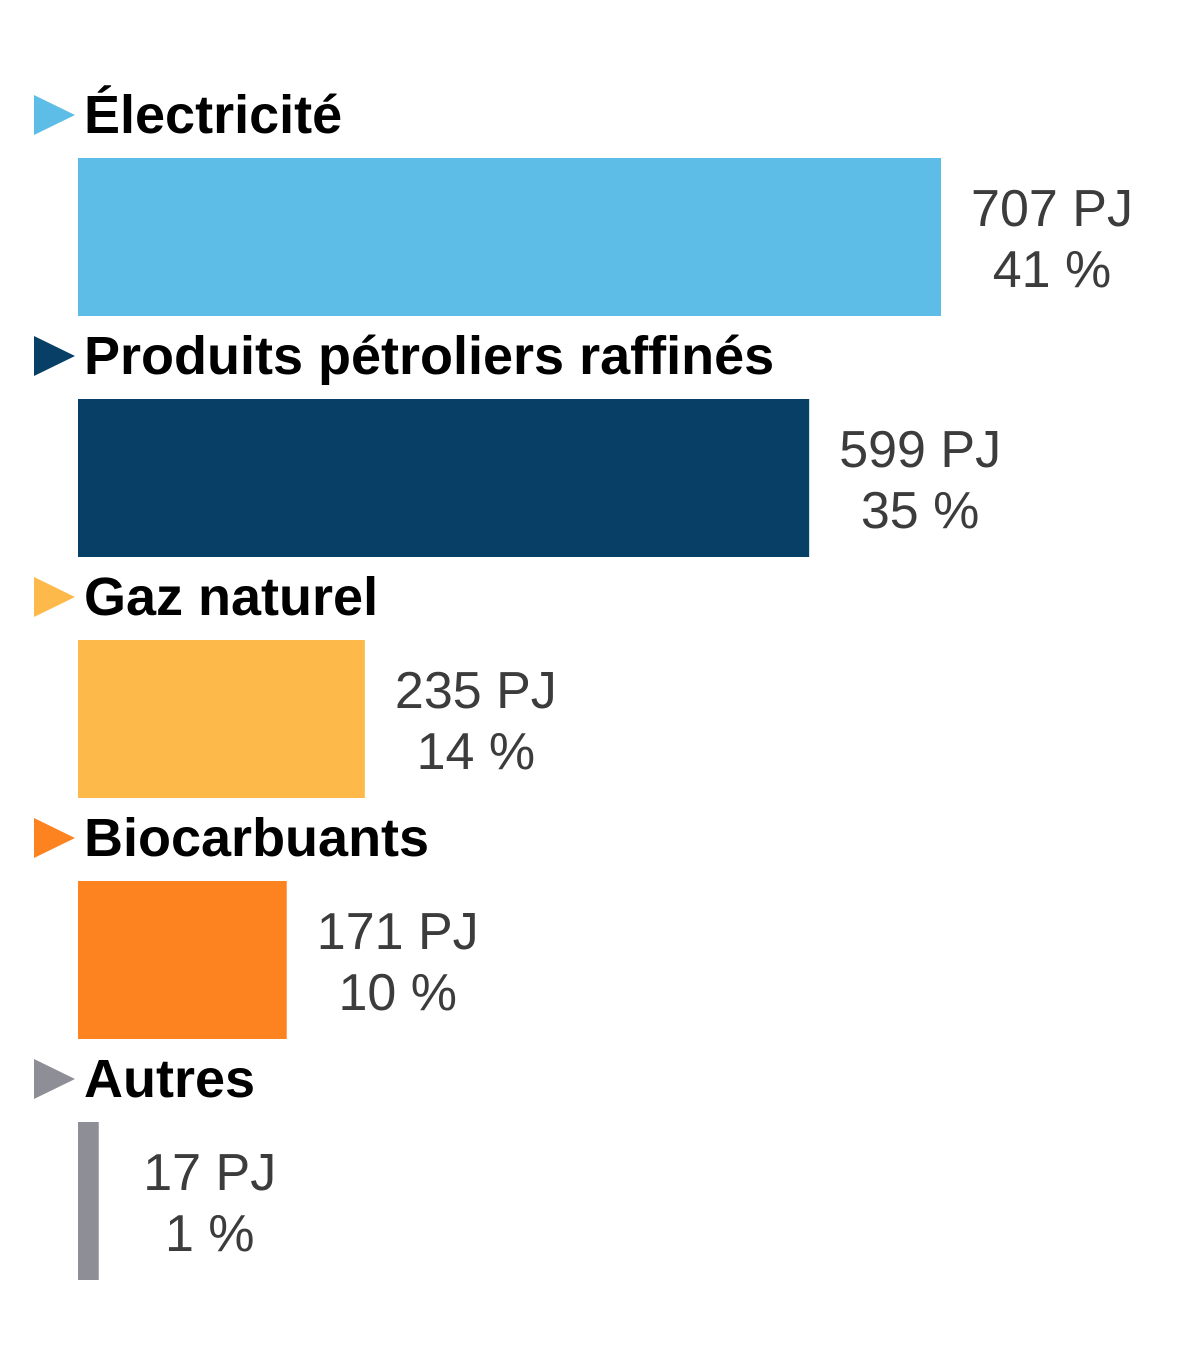 Image resolution: width=1200 pixels, height=1369 pixels. What do you see at coordinates (397, 993) in the screenshot?
I see `percent-label: 10 %` at bounding box center [397, 993].